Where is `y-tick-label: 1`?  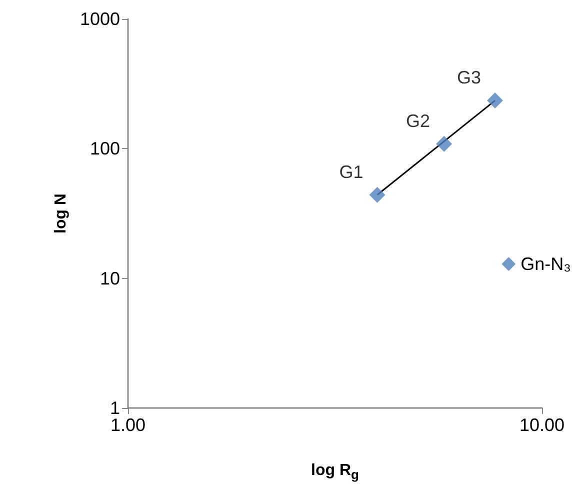 y-tick-label: 1 is located at coordinates (115, 408).